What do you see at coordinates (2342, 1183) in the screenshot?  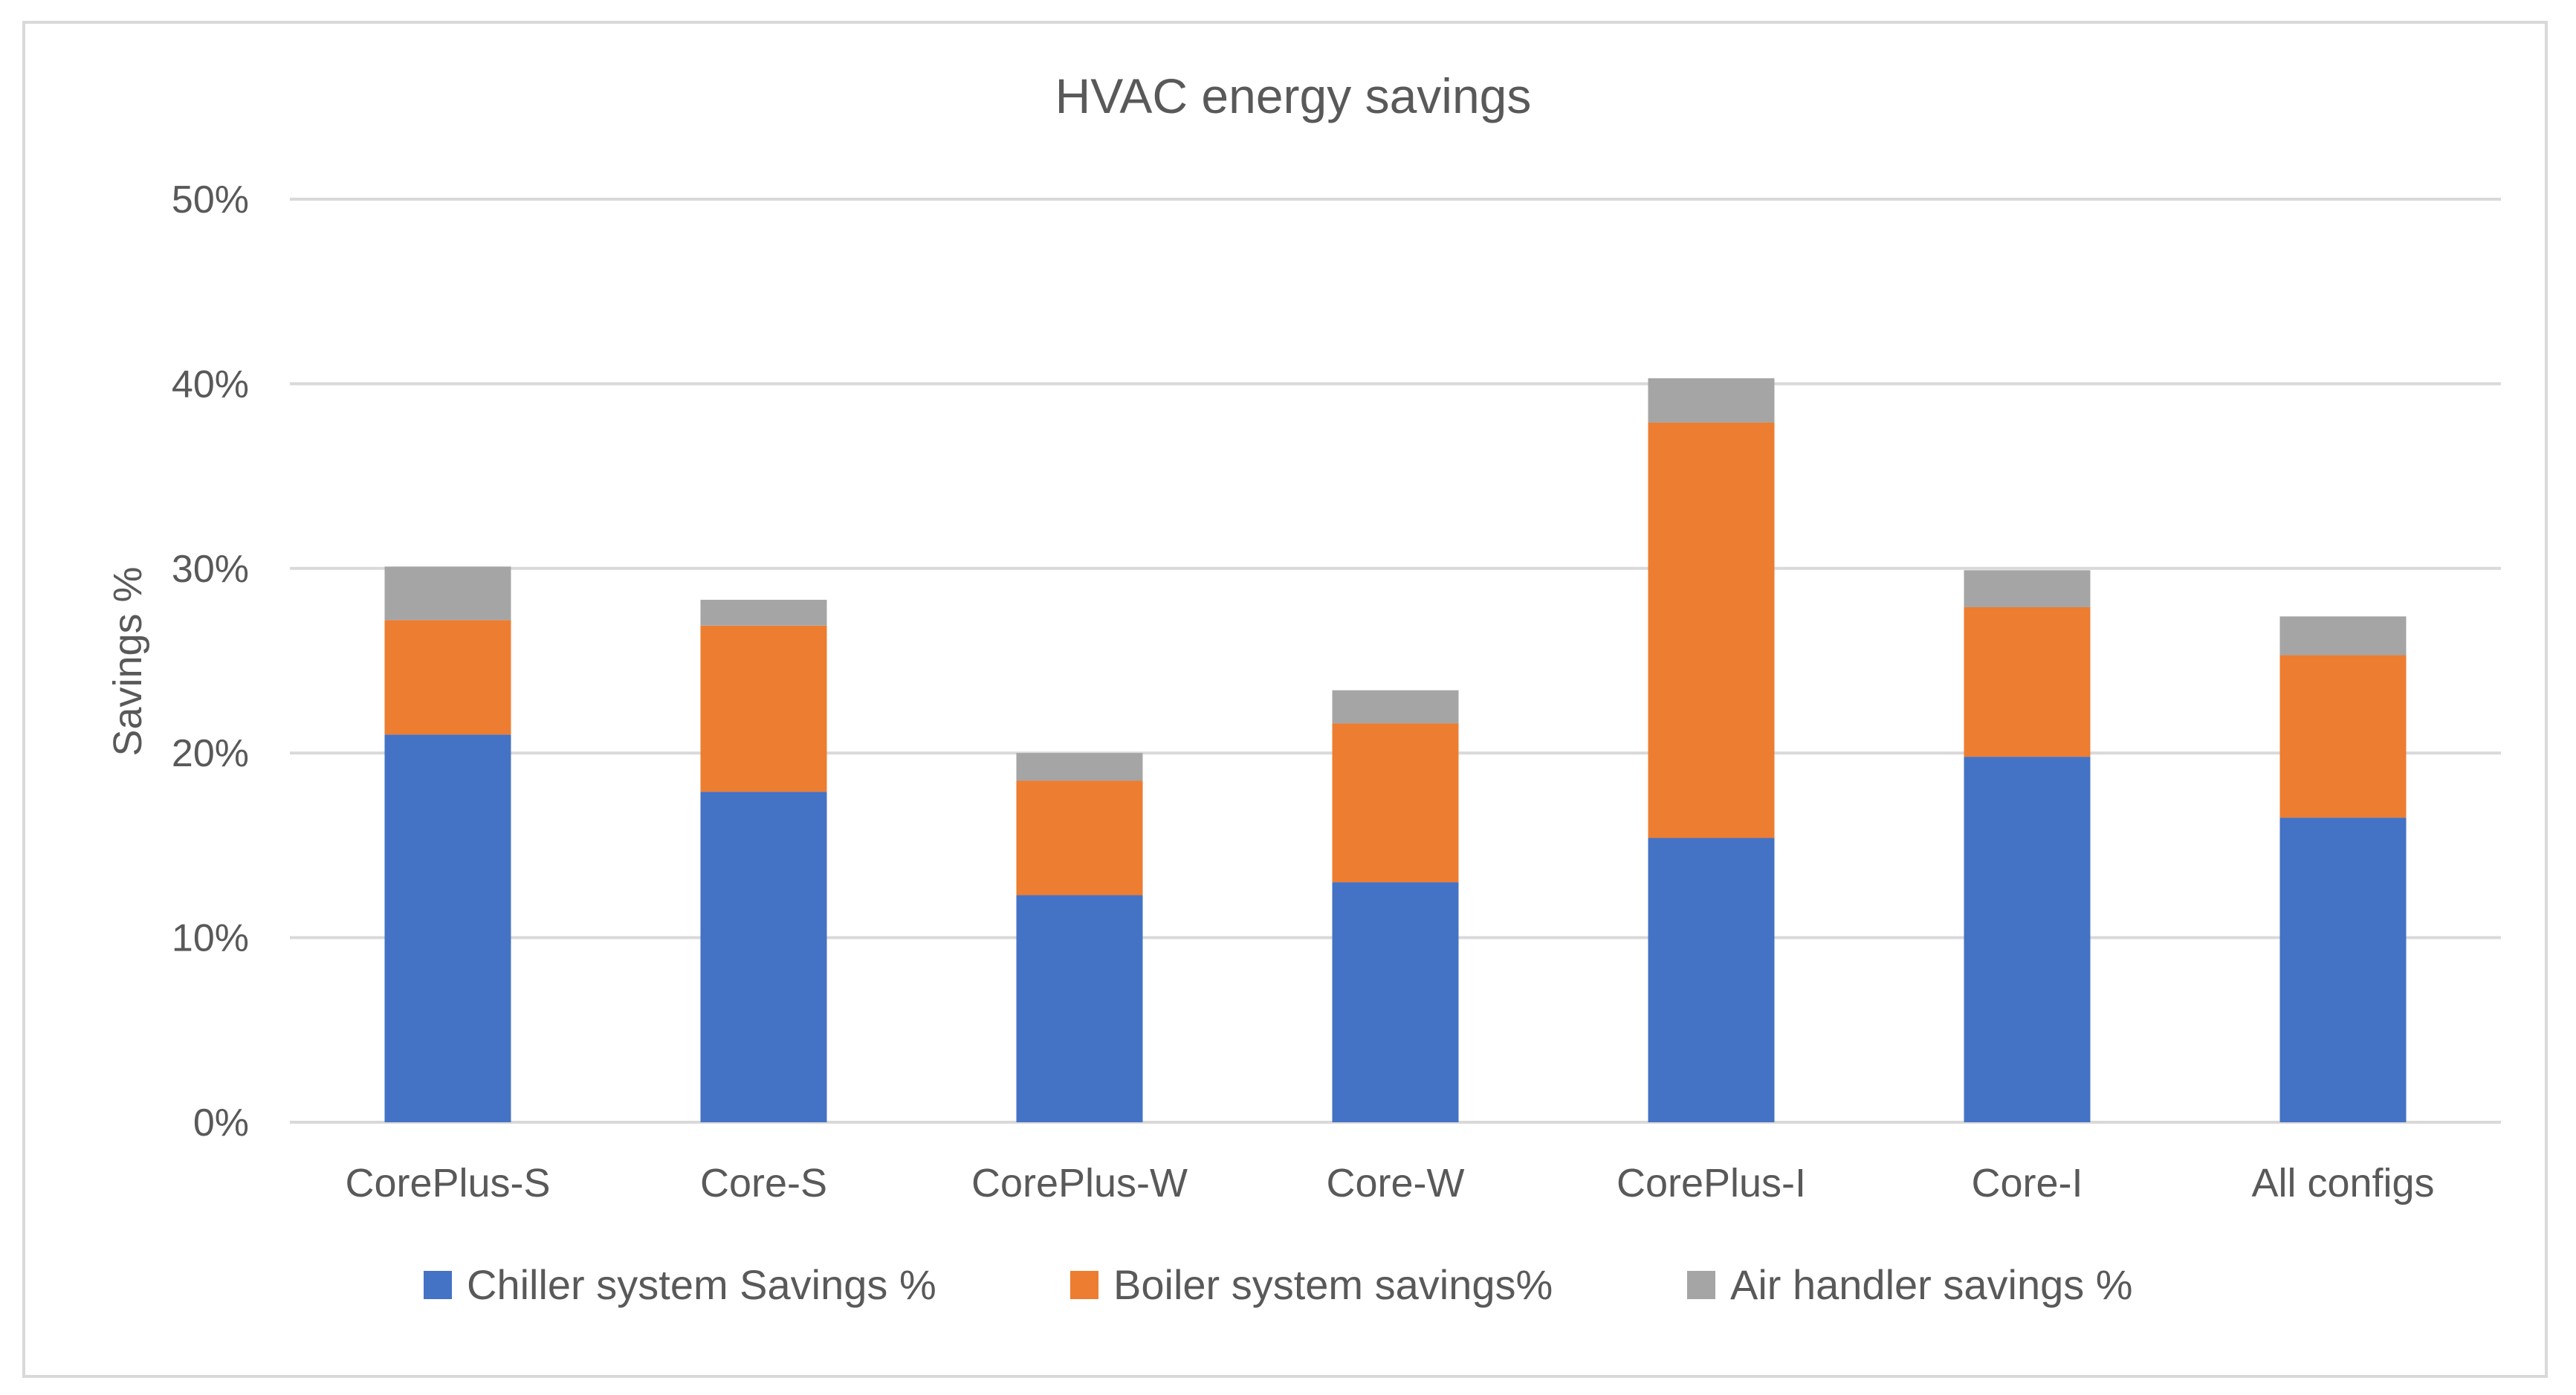 I see `category-label: All configs` at bounding box center [2342, 1183].